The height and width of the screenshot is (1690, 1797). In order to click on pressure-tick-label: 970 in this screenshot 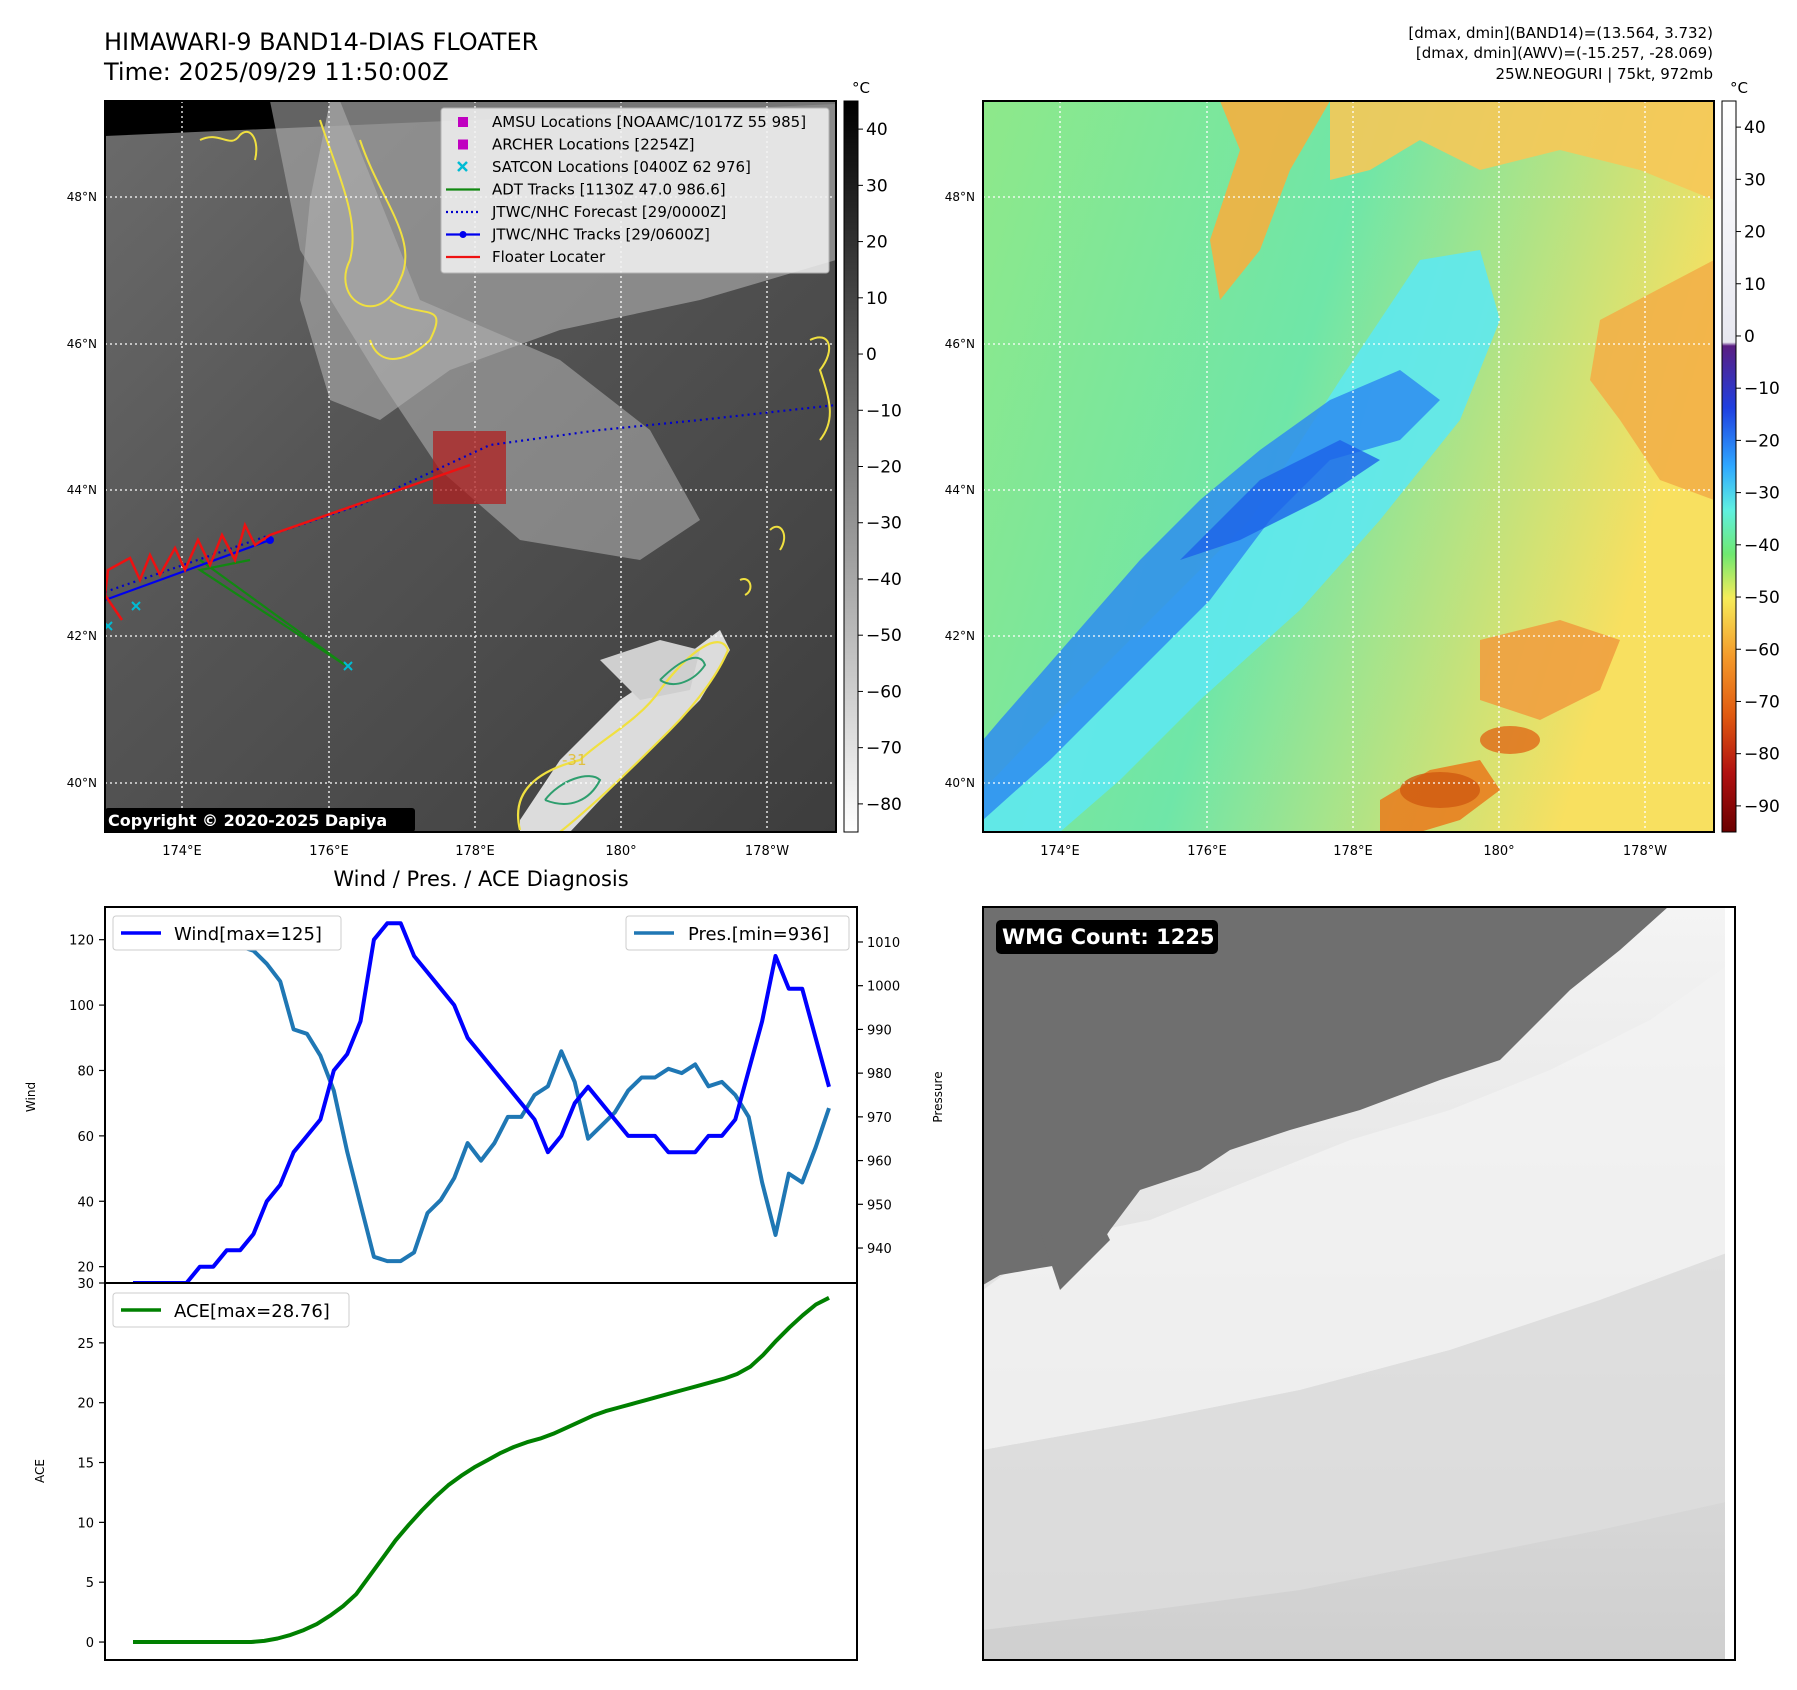, I will do `click(879, 1118)`.